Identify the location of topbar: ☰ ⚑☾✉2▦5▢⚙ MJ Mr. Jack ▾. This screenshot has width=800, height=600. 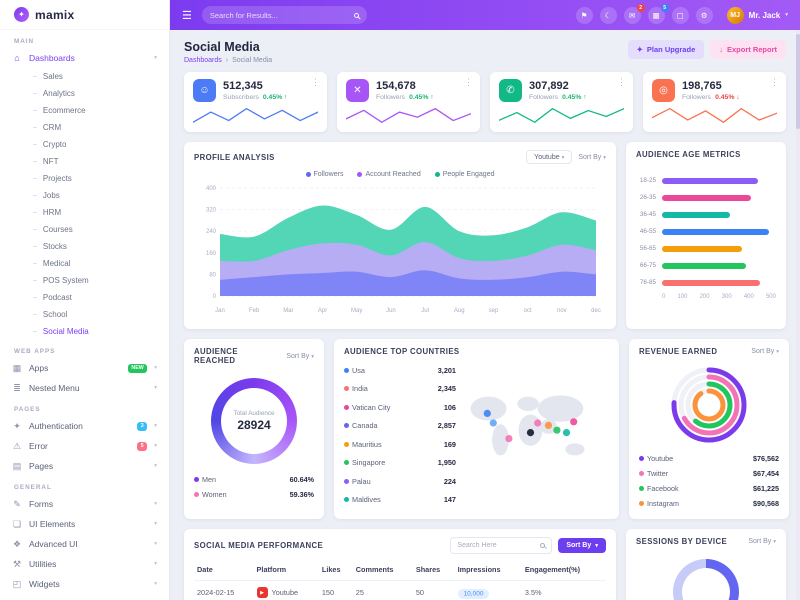
(485, 15).